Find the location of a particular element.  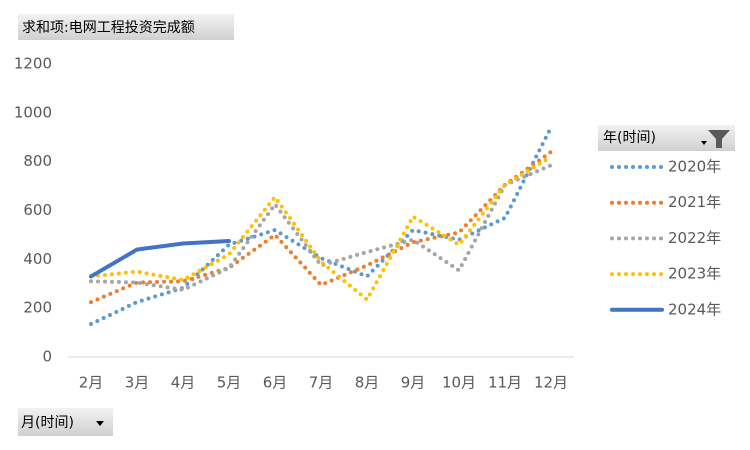

legend-field-button: 年(时间) is located at coordinates (666, 138).